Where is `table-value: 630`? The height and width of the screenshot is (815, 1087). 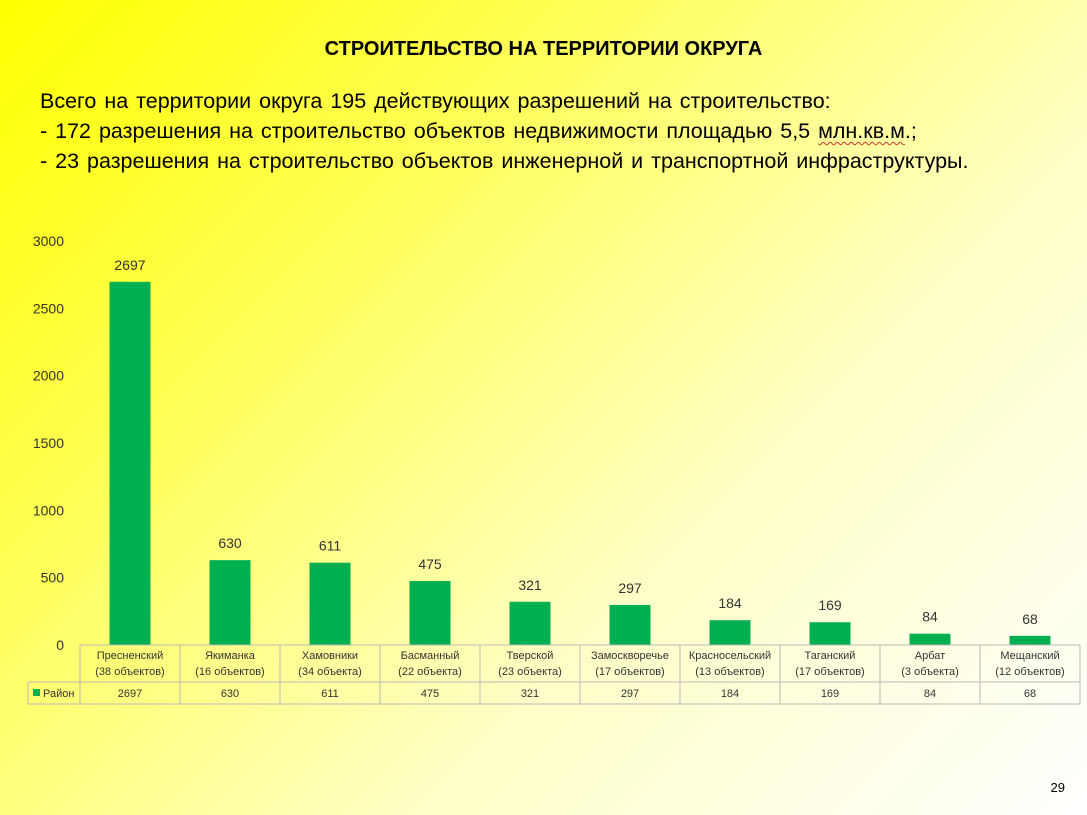
table-value: 630 is located at coordinates (230, 694).